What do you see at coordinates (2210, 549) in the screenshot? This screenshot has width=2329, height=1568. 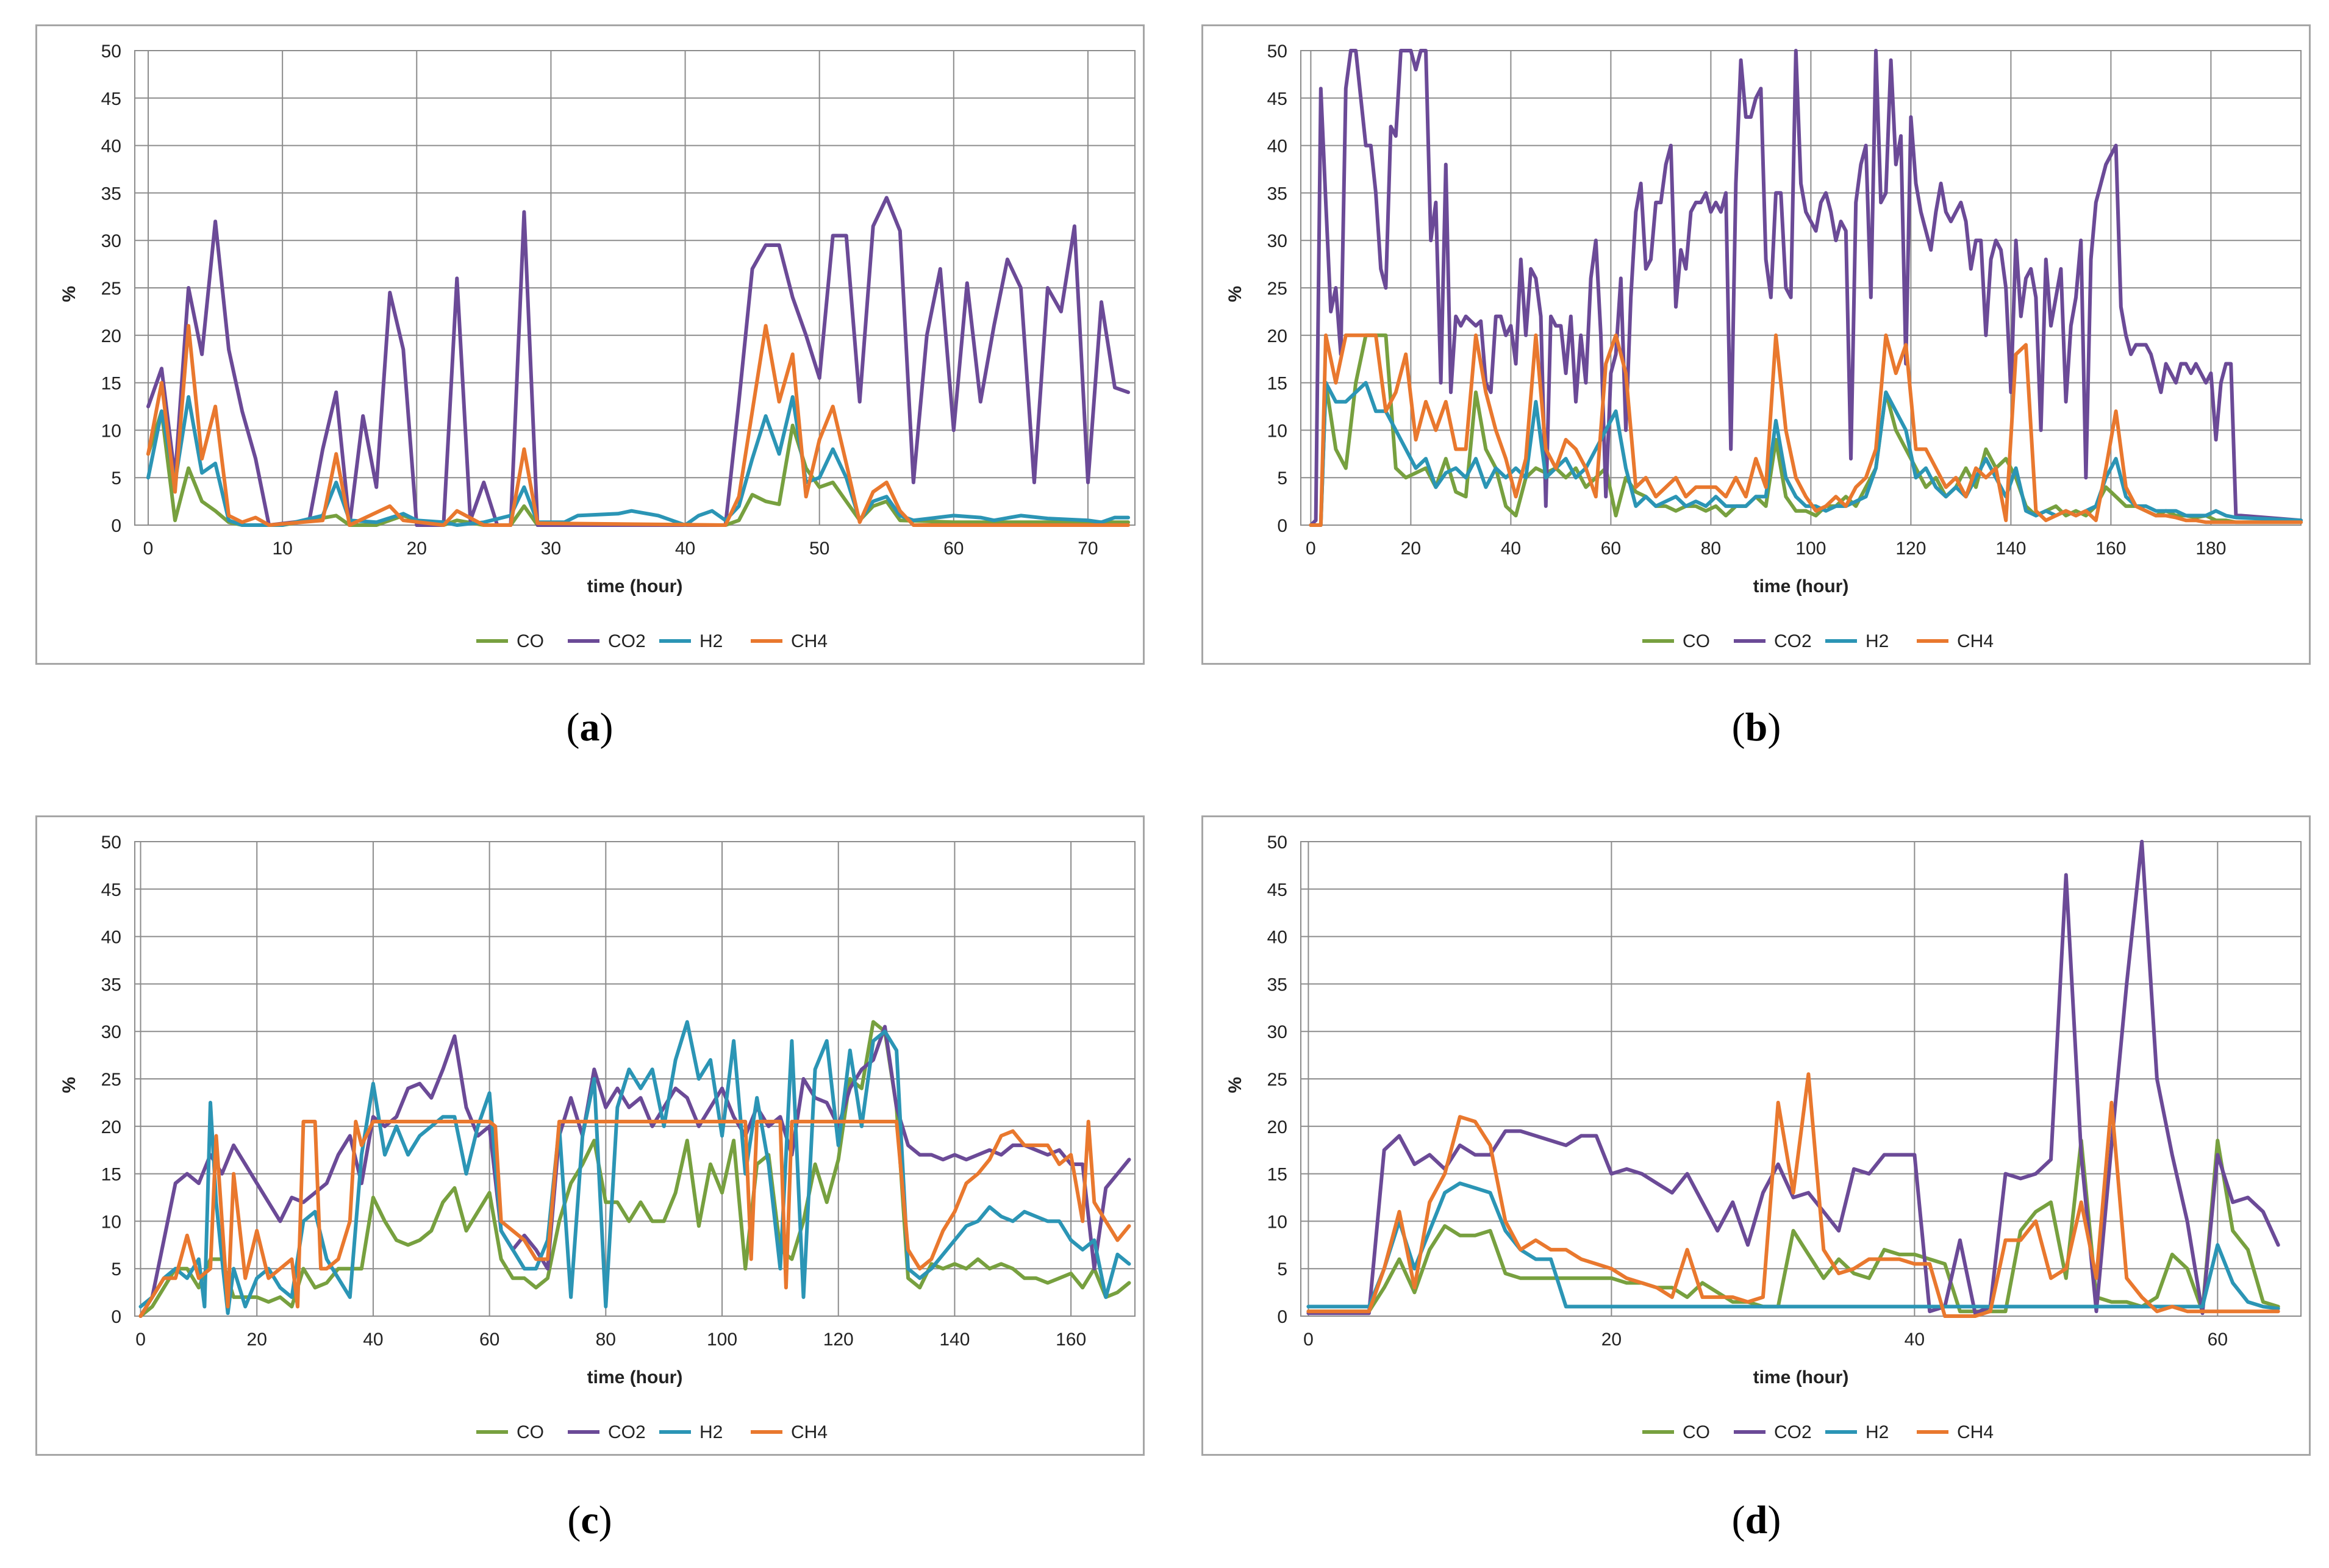 I see `x-tick-label: 180` at bounding box center [2210, 549].